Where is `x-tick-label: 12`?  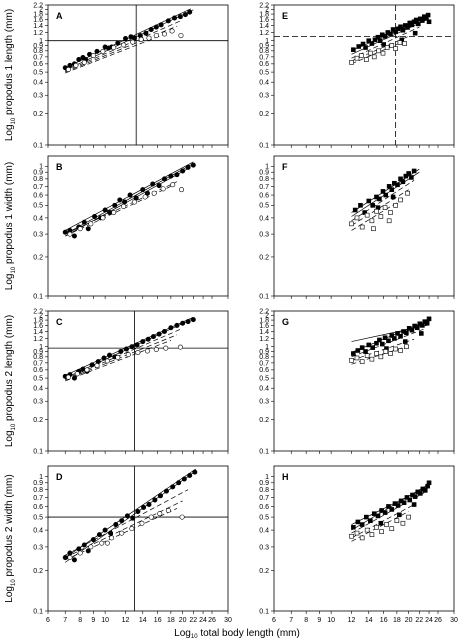 x-tick-label: 12 is located at coordinates (352, 620).